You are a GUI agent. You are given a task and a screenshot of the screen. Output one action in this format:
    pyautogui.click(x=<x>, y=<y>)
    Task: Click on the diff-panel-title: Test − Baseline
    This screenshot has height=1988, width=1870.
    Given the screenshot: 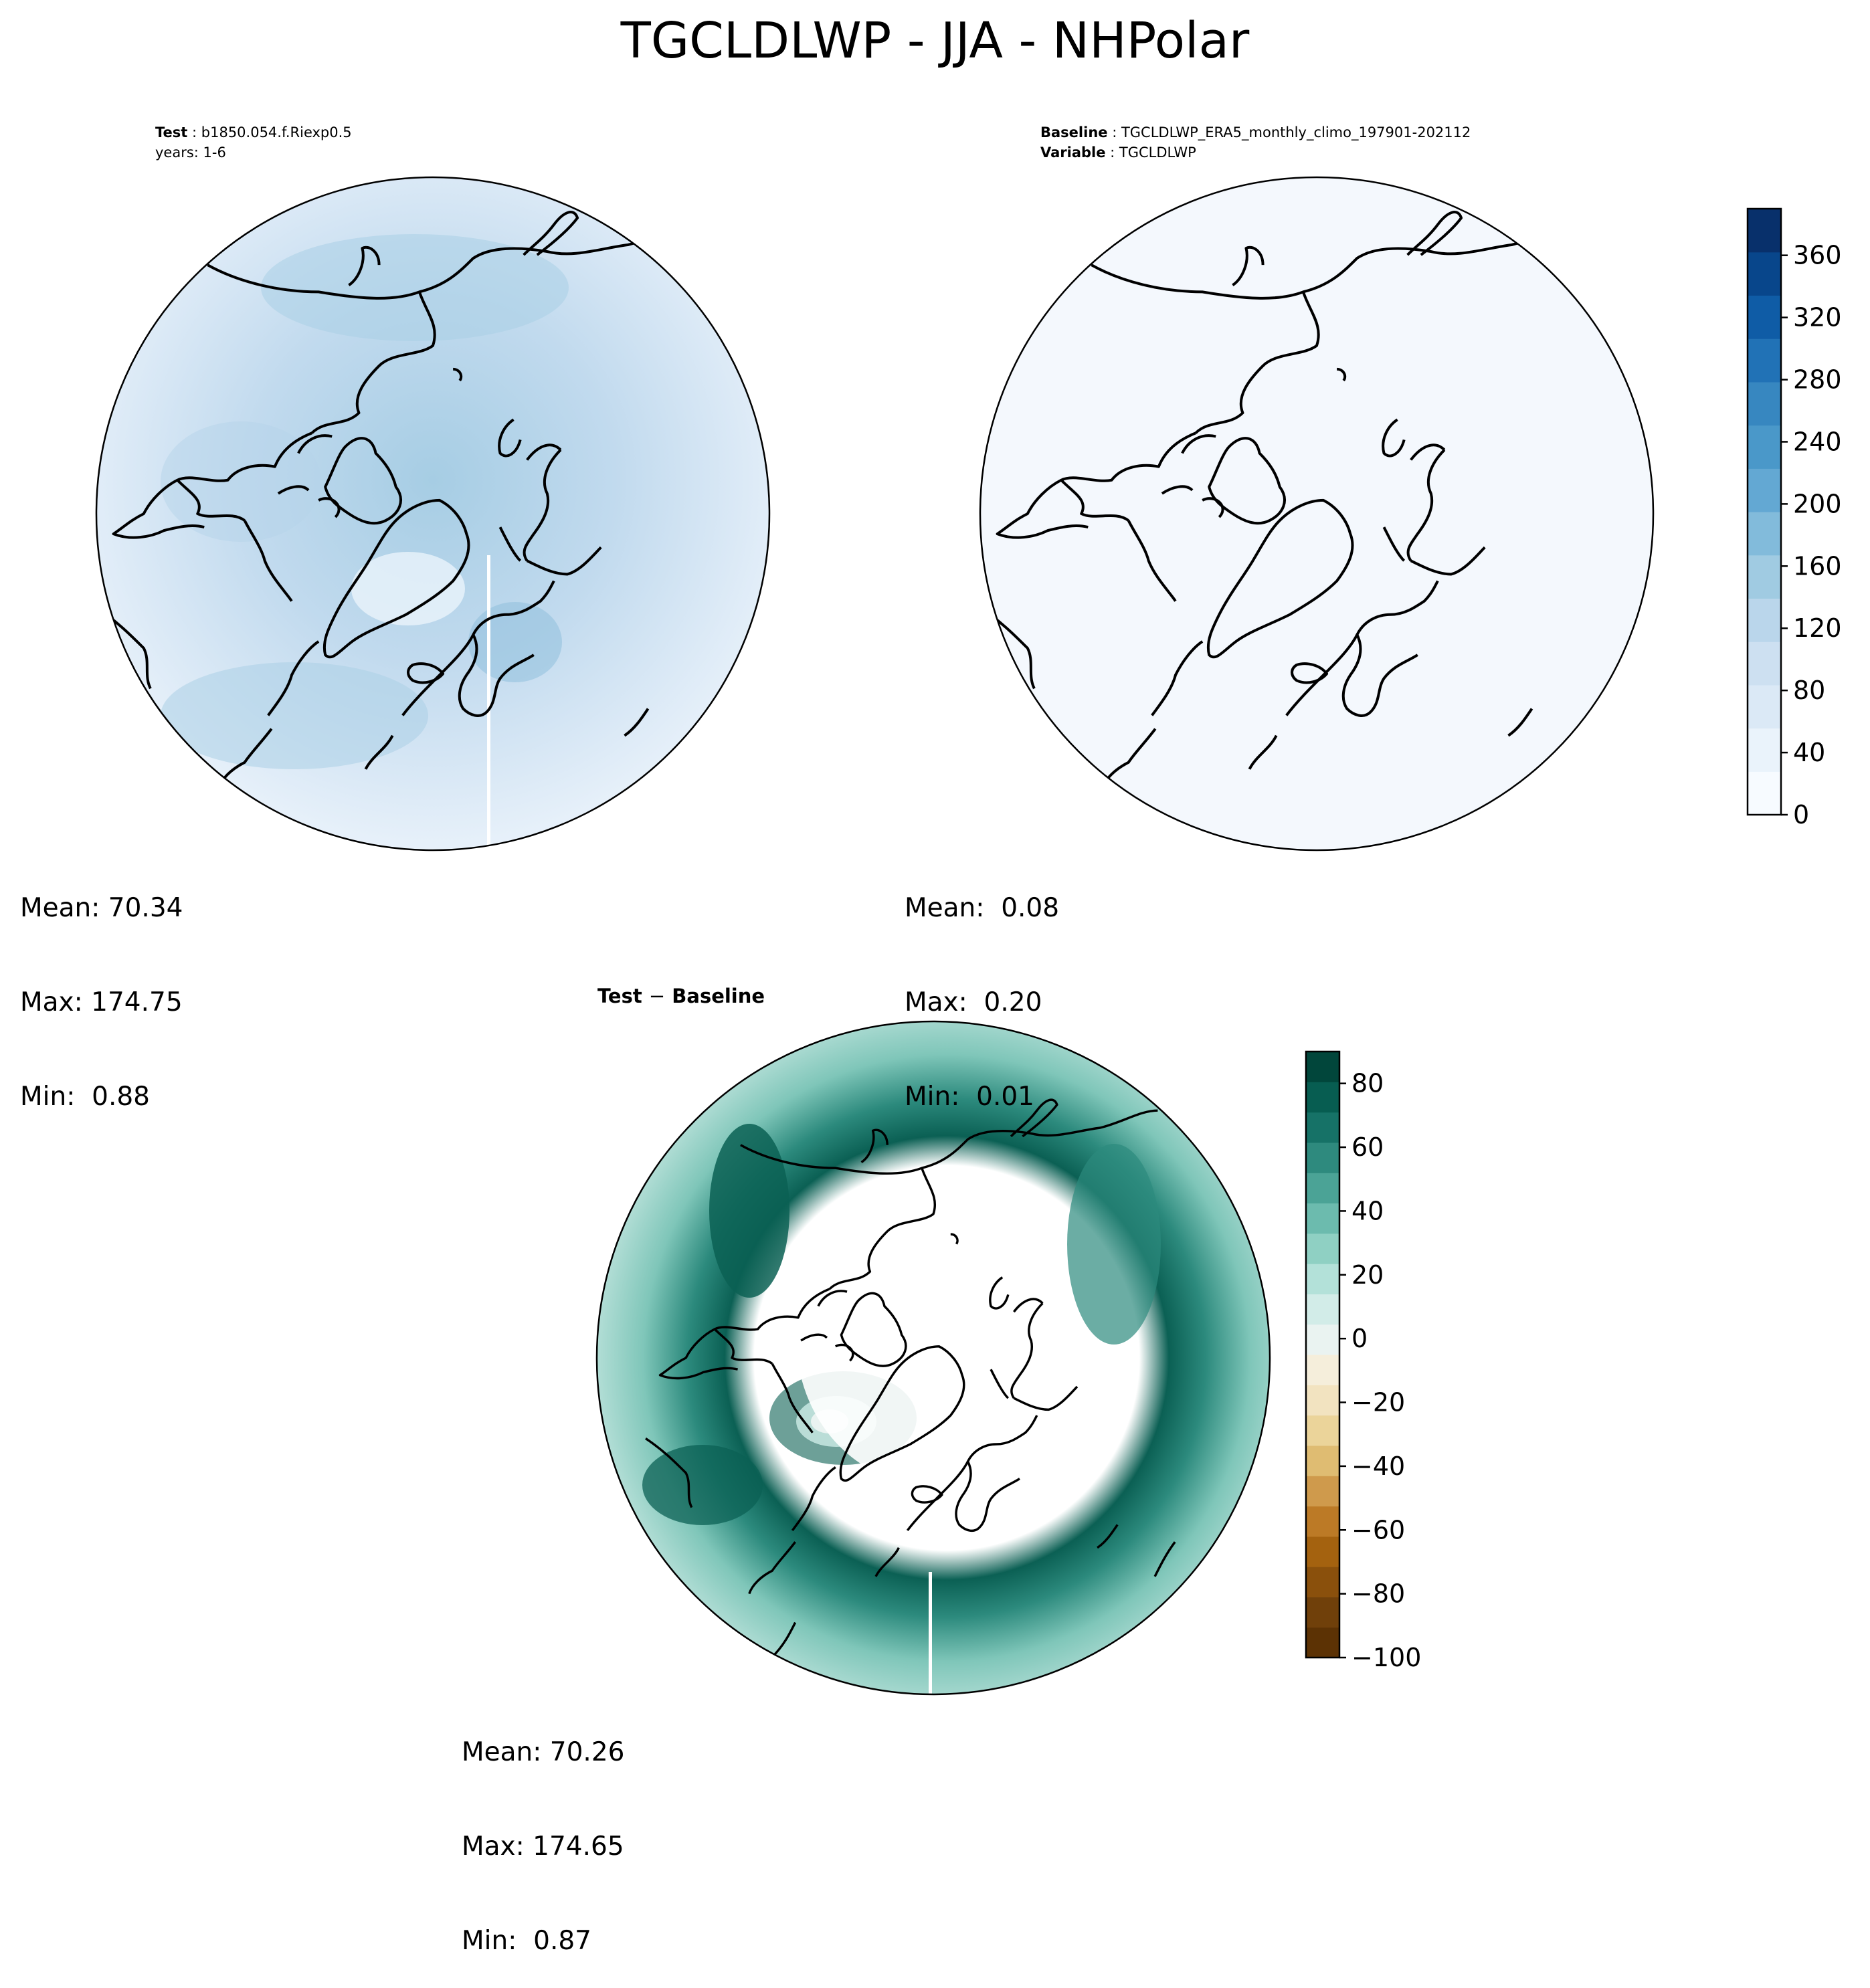 What is the action you would take?
    pyautogui.click(x=681, y=996)
    